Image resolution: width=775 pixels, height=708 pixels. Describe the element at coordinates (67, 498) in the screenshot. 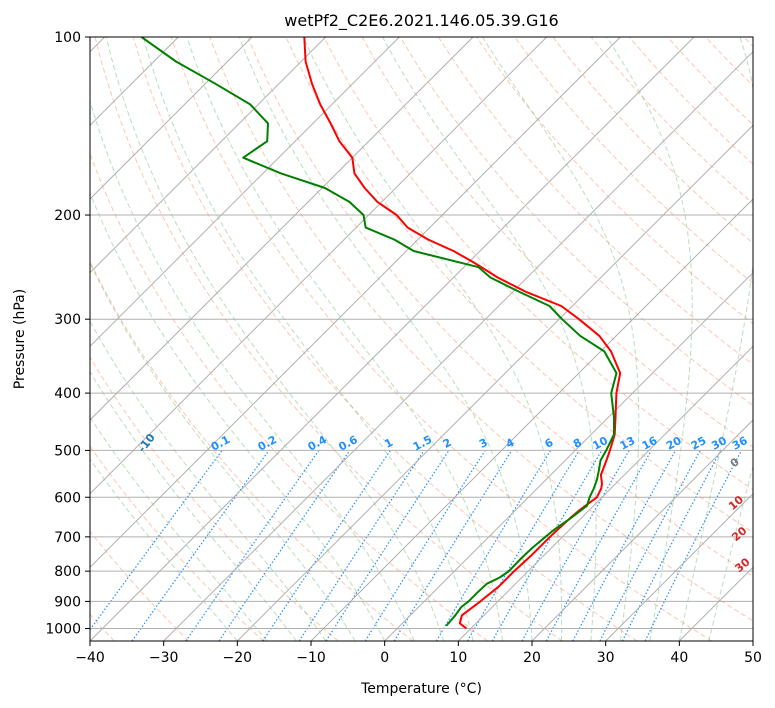

I see `y-tick-label: 600` at that location.